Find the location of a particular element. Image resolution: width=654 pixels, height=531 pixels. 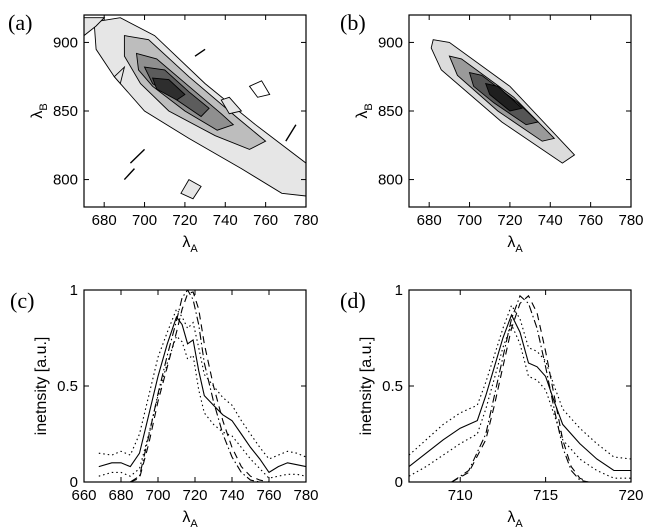

panel-c-label: (c) is located at coordinates (22, 300).